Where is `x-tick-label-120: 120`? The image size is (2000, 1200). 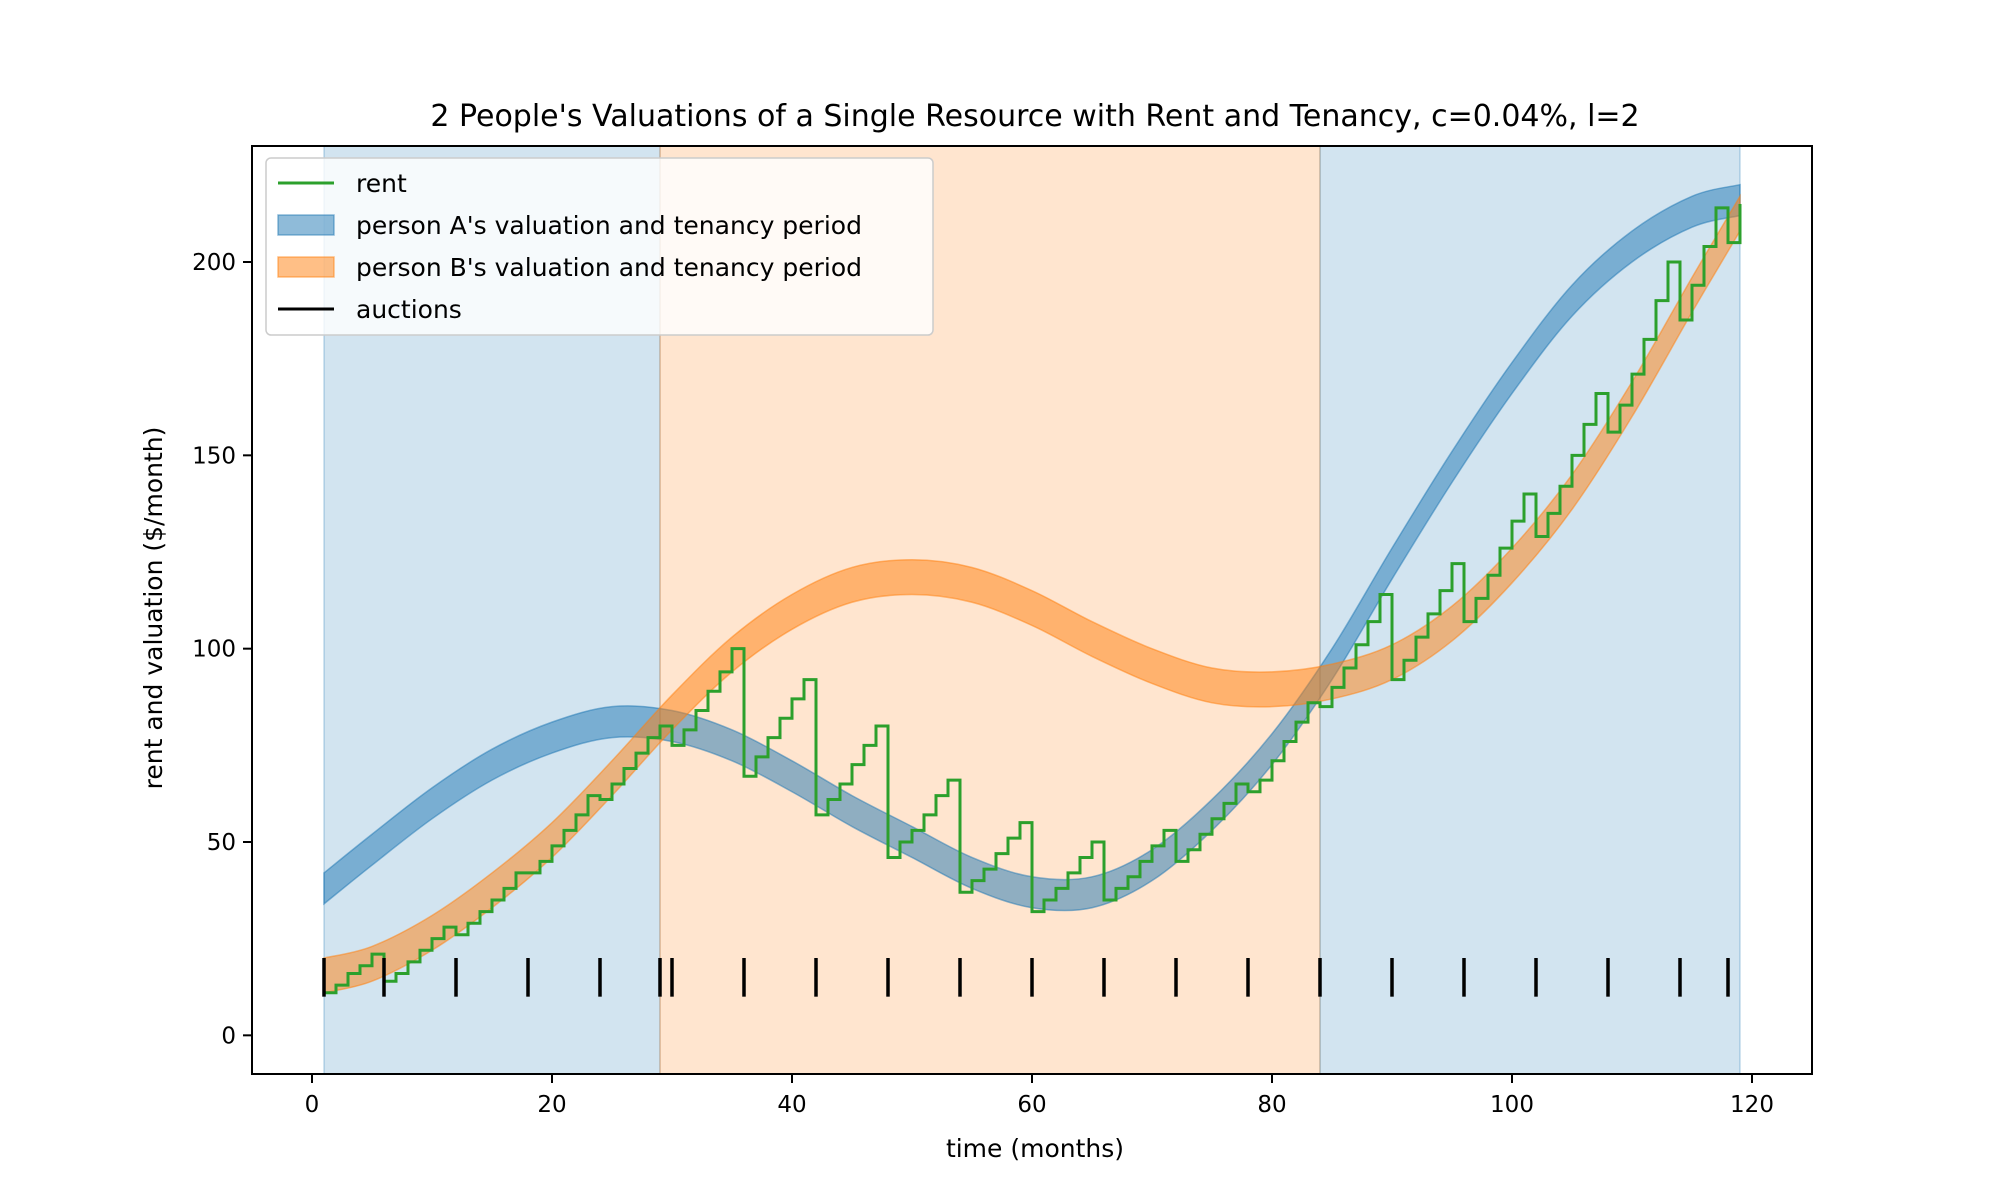 x-tick-label-120: 120 is located at coordinates (1752, 1105).